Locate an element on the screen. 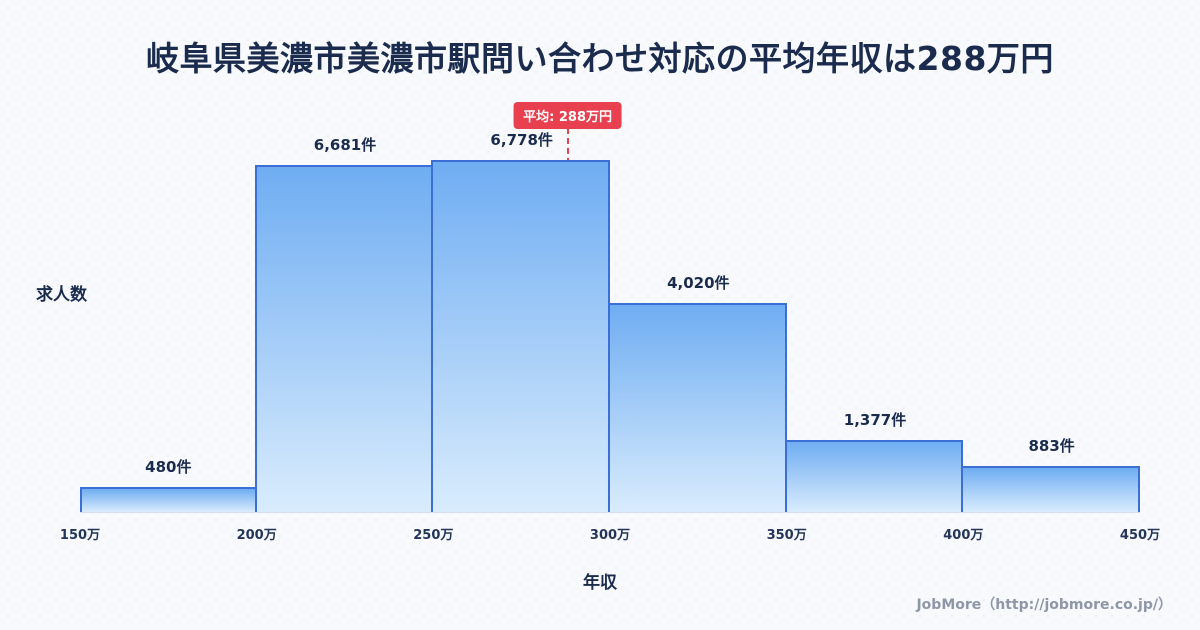 The image size is (1200, 630). footer-credit: JobMore（http://jobmore.co.jp/） is located at coordinates (1044, 605).